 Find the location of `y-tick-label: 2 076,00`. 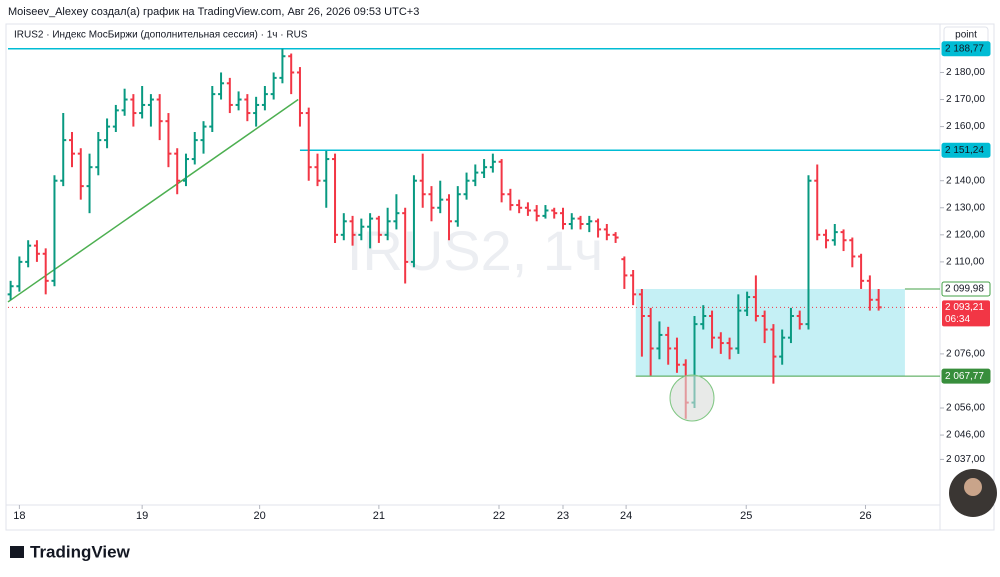

y-tick-label: 2 076,00 is located at coordinates (965, 354).